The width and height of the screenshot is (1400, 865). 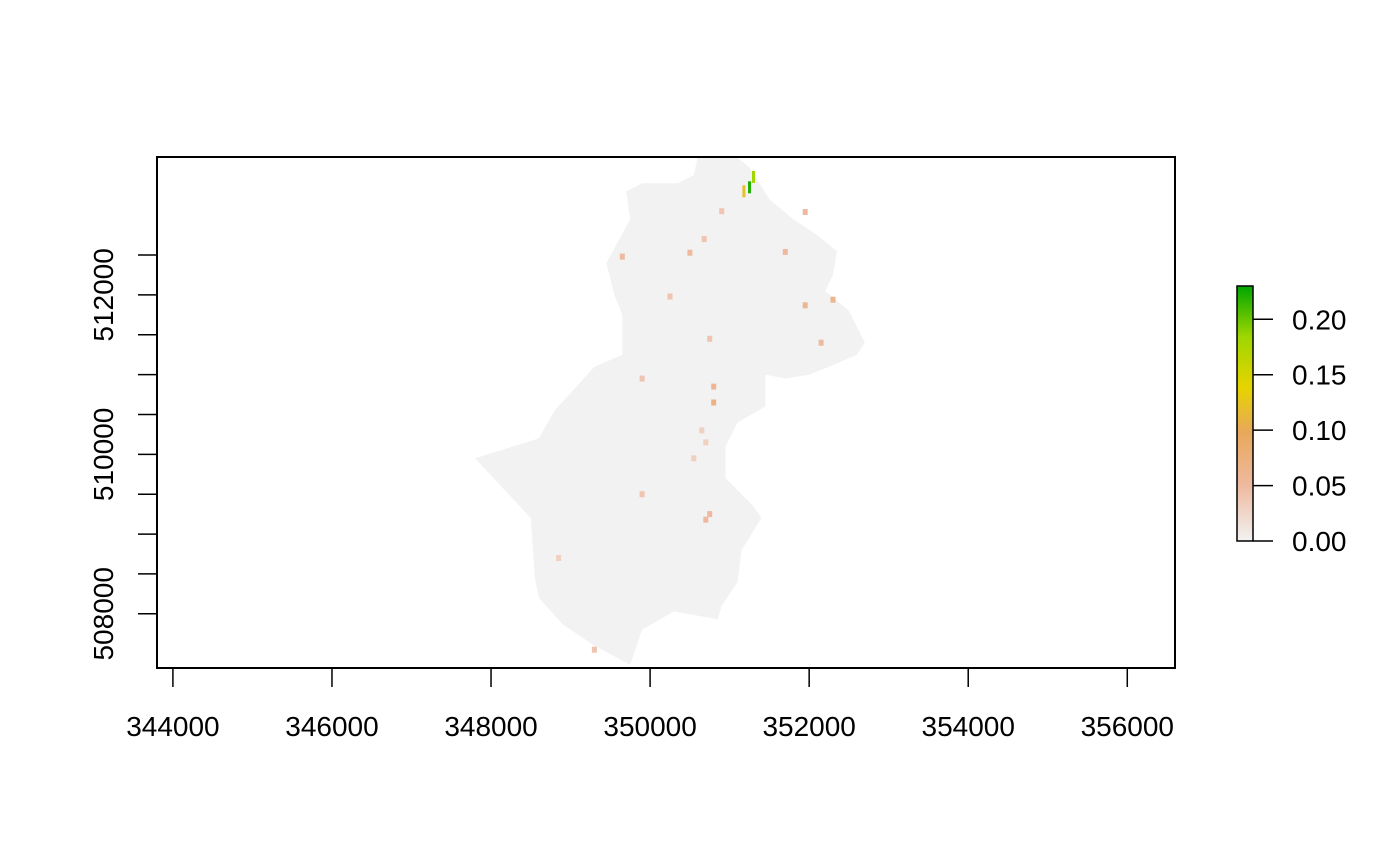 I want to click on legend-tick-label: 0.10, so click(x=1319, y=430).